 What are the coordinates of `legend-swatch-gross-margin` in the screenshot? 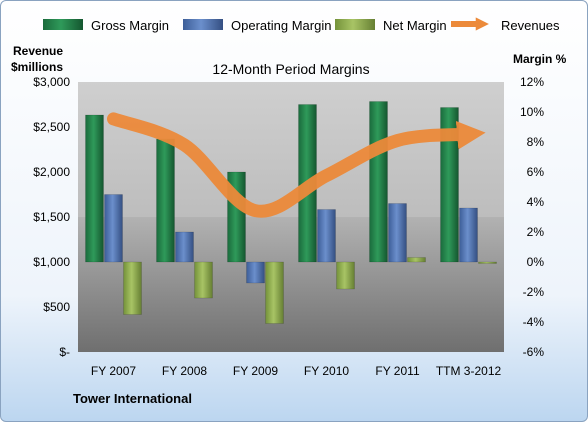 It's located at (63, 24).